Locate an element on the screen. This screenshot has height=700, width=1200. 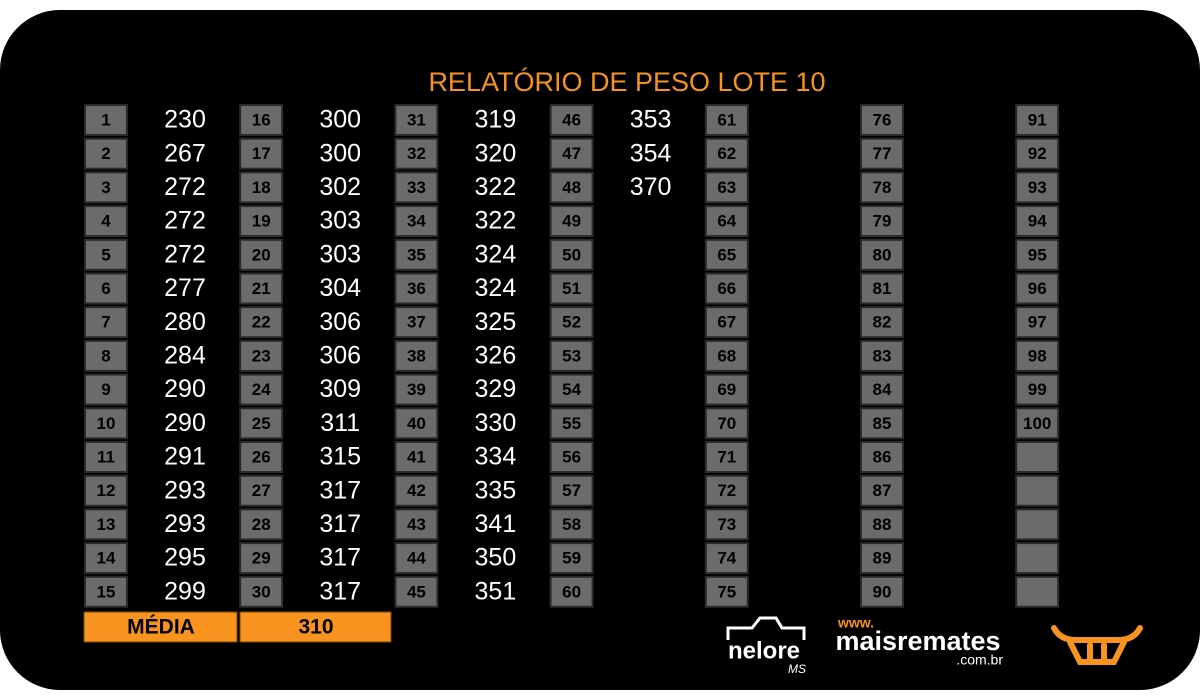
lot-number: 40 is located at coordinates (416, 423).